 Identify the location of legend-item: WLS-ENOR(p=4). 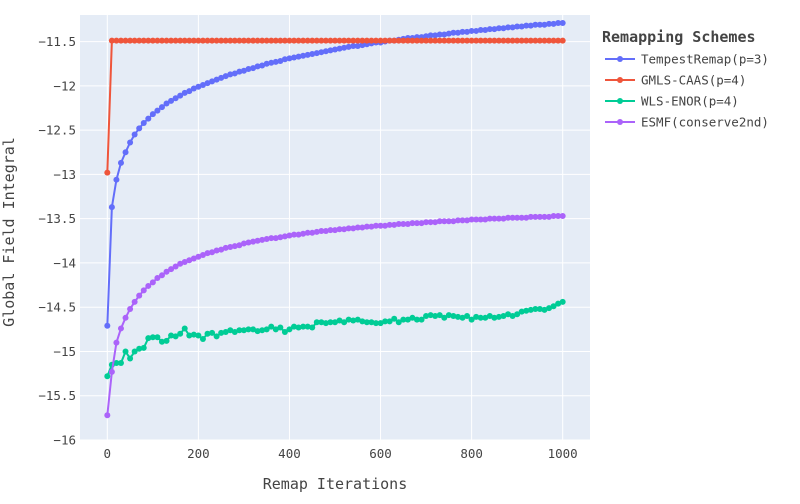
(672, 101).